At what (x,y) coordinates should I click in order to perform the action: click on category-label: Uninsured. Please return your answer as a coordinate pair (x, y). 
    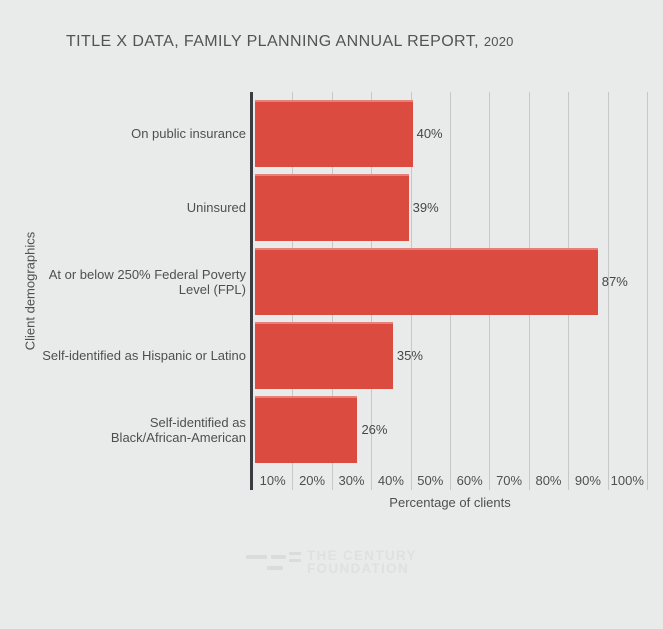
    Looking at the image, I should click on (216, 207).